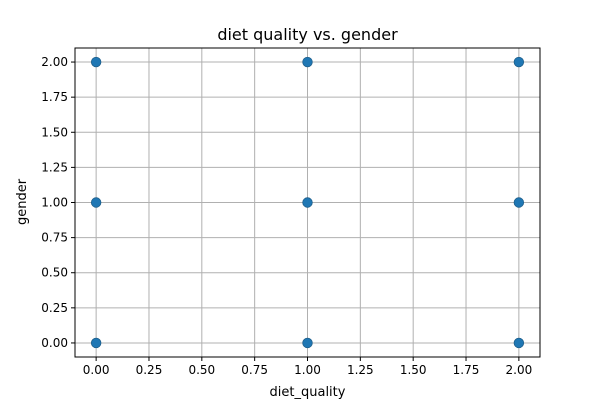  What do you see at coordinates (54, 167) in the screenshot?
I see `y-tick-label: 1.25` at bounding box center [54, 167].